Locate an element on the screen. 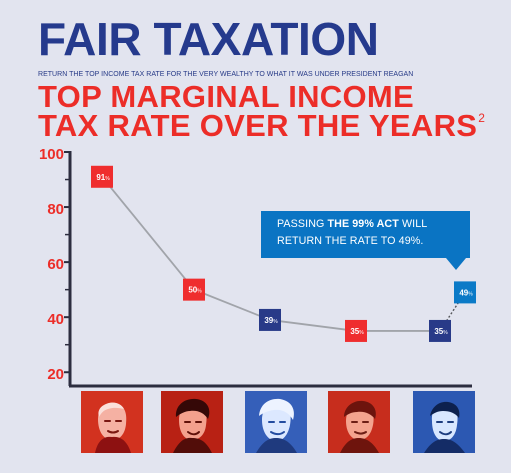 This screenshot has width=511, height=473. chart-title-line-2: TAX RATE OVER THE YEARS is located at coordinates (258, 125).